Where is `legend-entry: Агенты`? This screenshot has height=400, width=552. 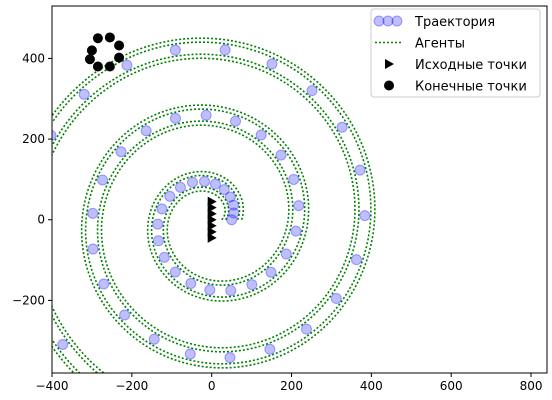 legend-entry: Агенты is located at coordinates (420, 44).